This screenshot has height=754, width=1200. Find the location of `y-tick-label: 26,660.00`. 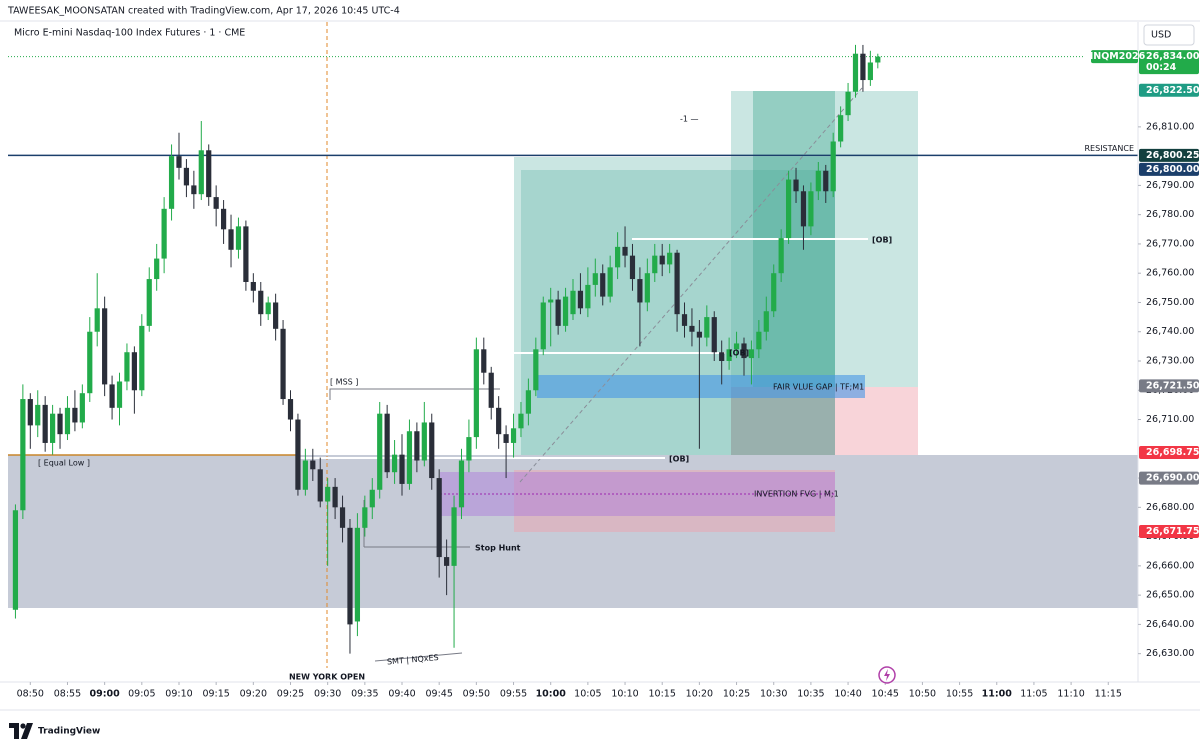

y-tick-label: 26,660.00 is located at coordinates (1170, 565).